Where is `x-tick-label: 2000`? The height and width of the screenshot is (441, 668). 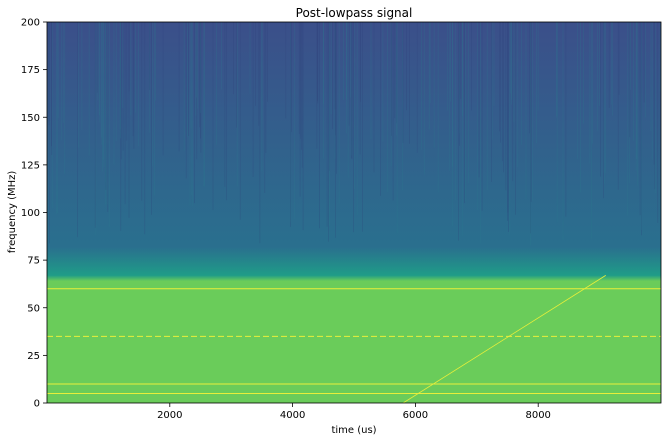 x-tick-label: 2000 is located at coordinates (169, 415).